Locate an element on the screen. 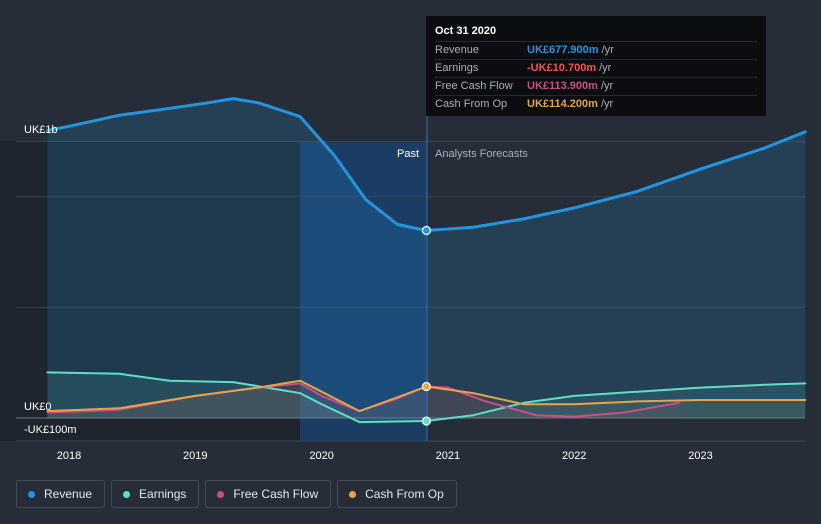  legend-label: Earnings is located at coordinates (163, 494).